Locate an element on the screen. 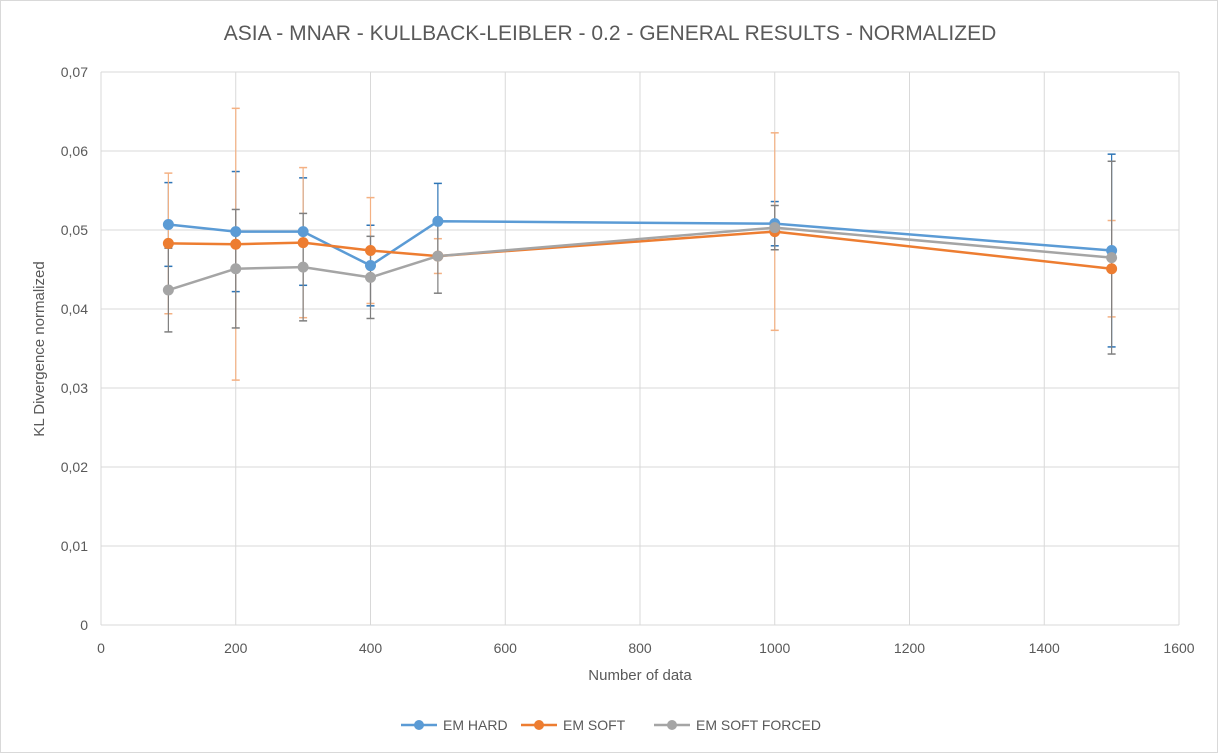 The height and width of the screenshot is (754, 1218). x-tick-label-5: 1000 is located at coordinates (774, 648).